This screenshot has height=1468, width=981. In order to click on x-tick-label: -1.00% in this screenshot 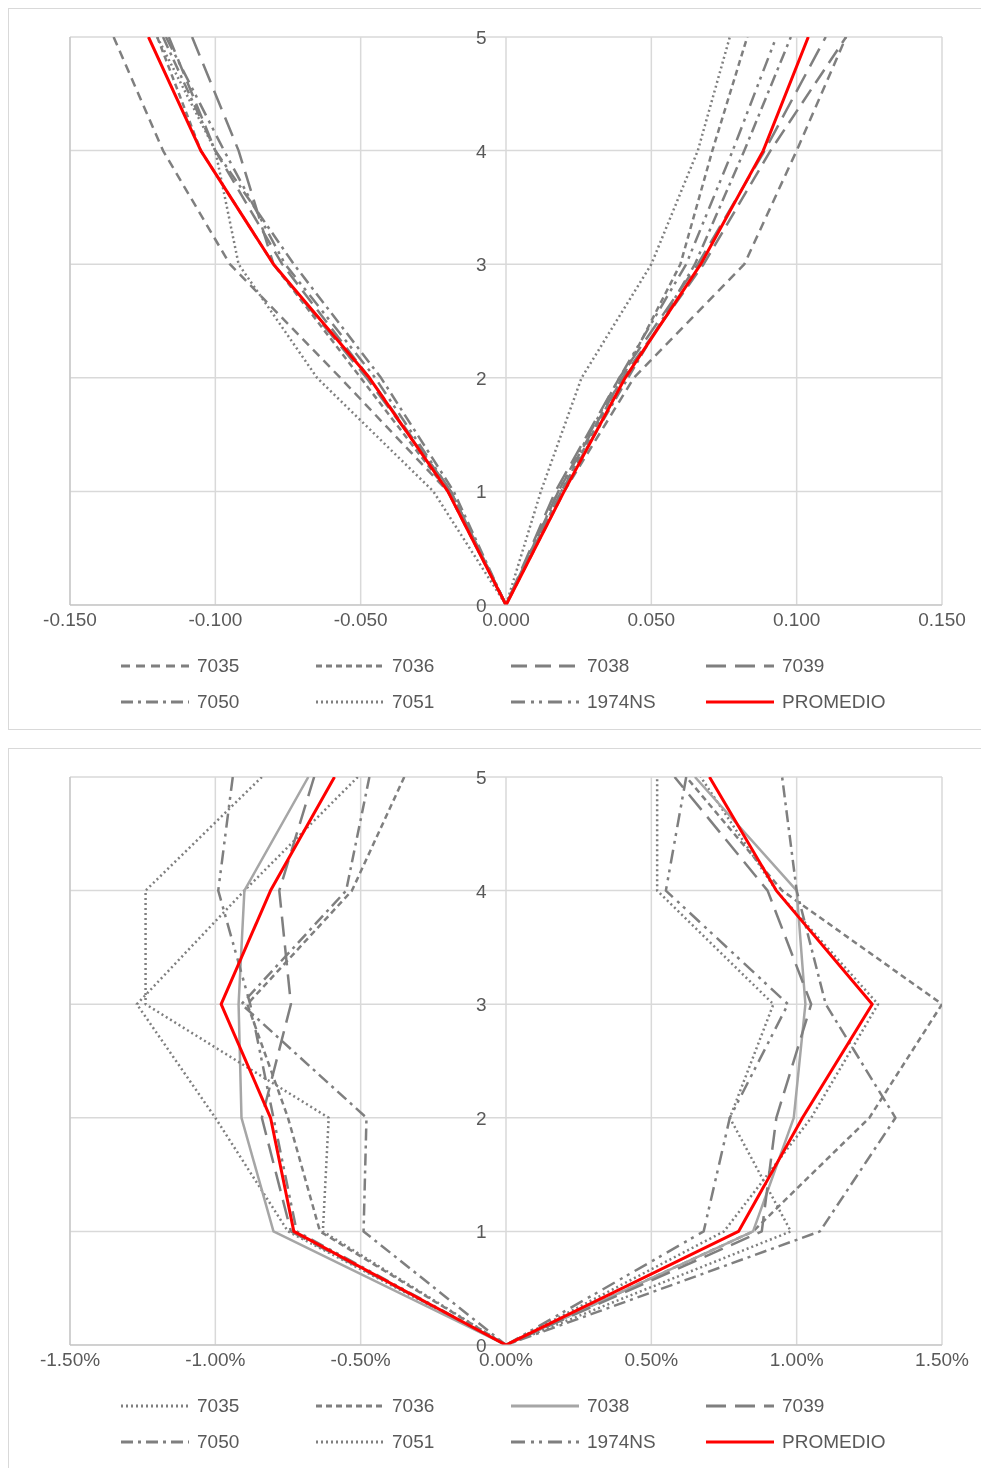, I will do `click(215, 1360)`.